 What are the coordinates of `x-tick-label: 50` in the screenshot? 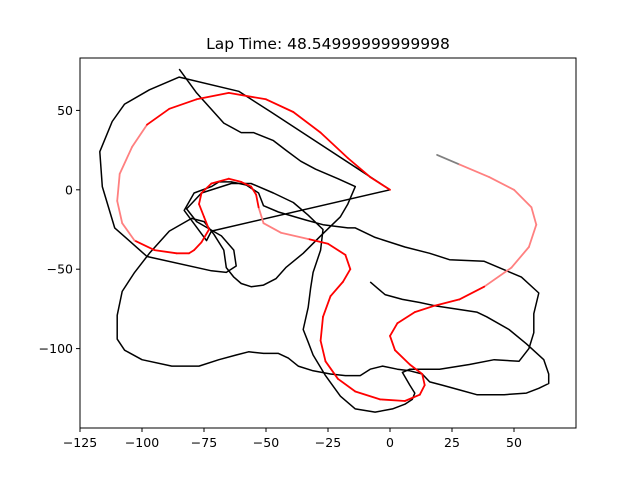 It's located at (514, 442).